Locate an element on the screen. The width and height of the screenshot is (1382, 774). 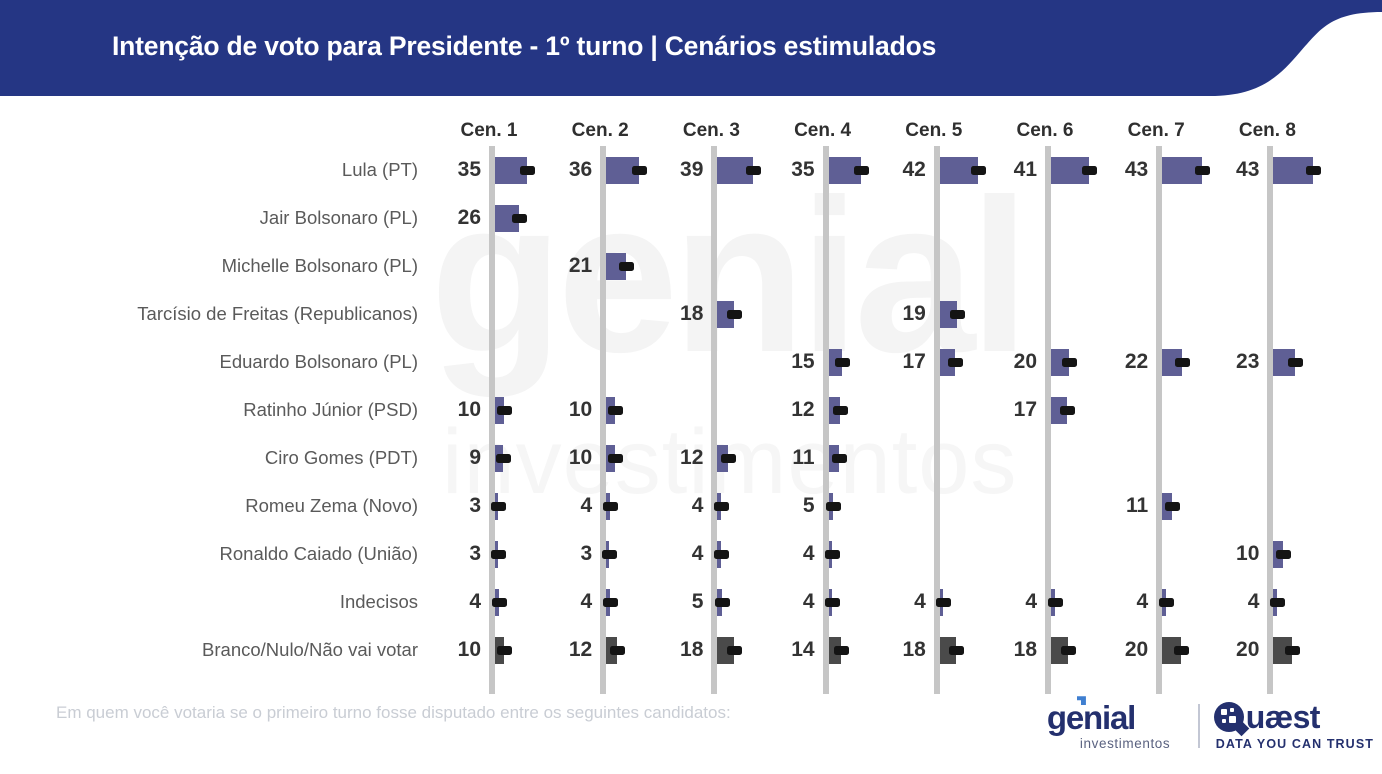
value-label: 21 is located at coordinates (580, 265).